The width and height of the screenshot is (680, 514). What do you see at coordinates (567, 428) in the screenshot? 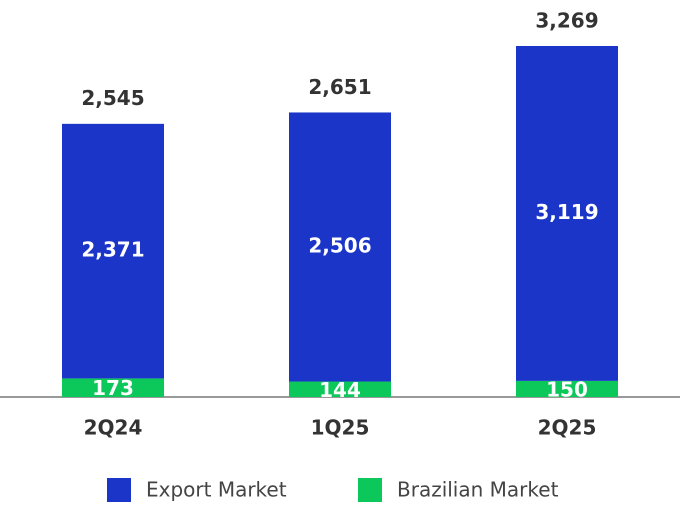
I see `x-tick-label: 2Q25` at bounding box center [567, 428].